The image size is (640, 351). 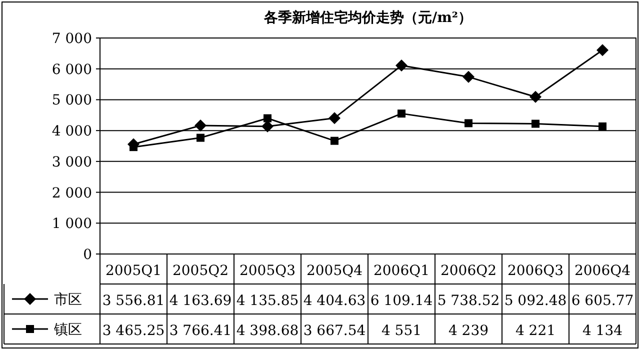 What do you see at coordinates (602, 301) in the screenshot?
I see `data-label: 6 605.77` at bounding box center [602, 301].